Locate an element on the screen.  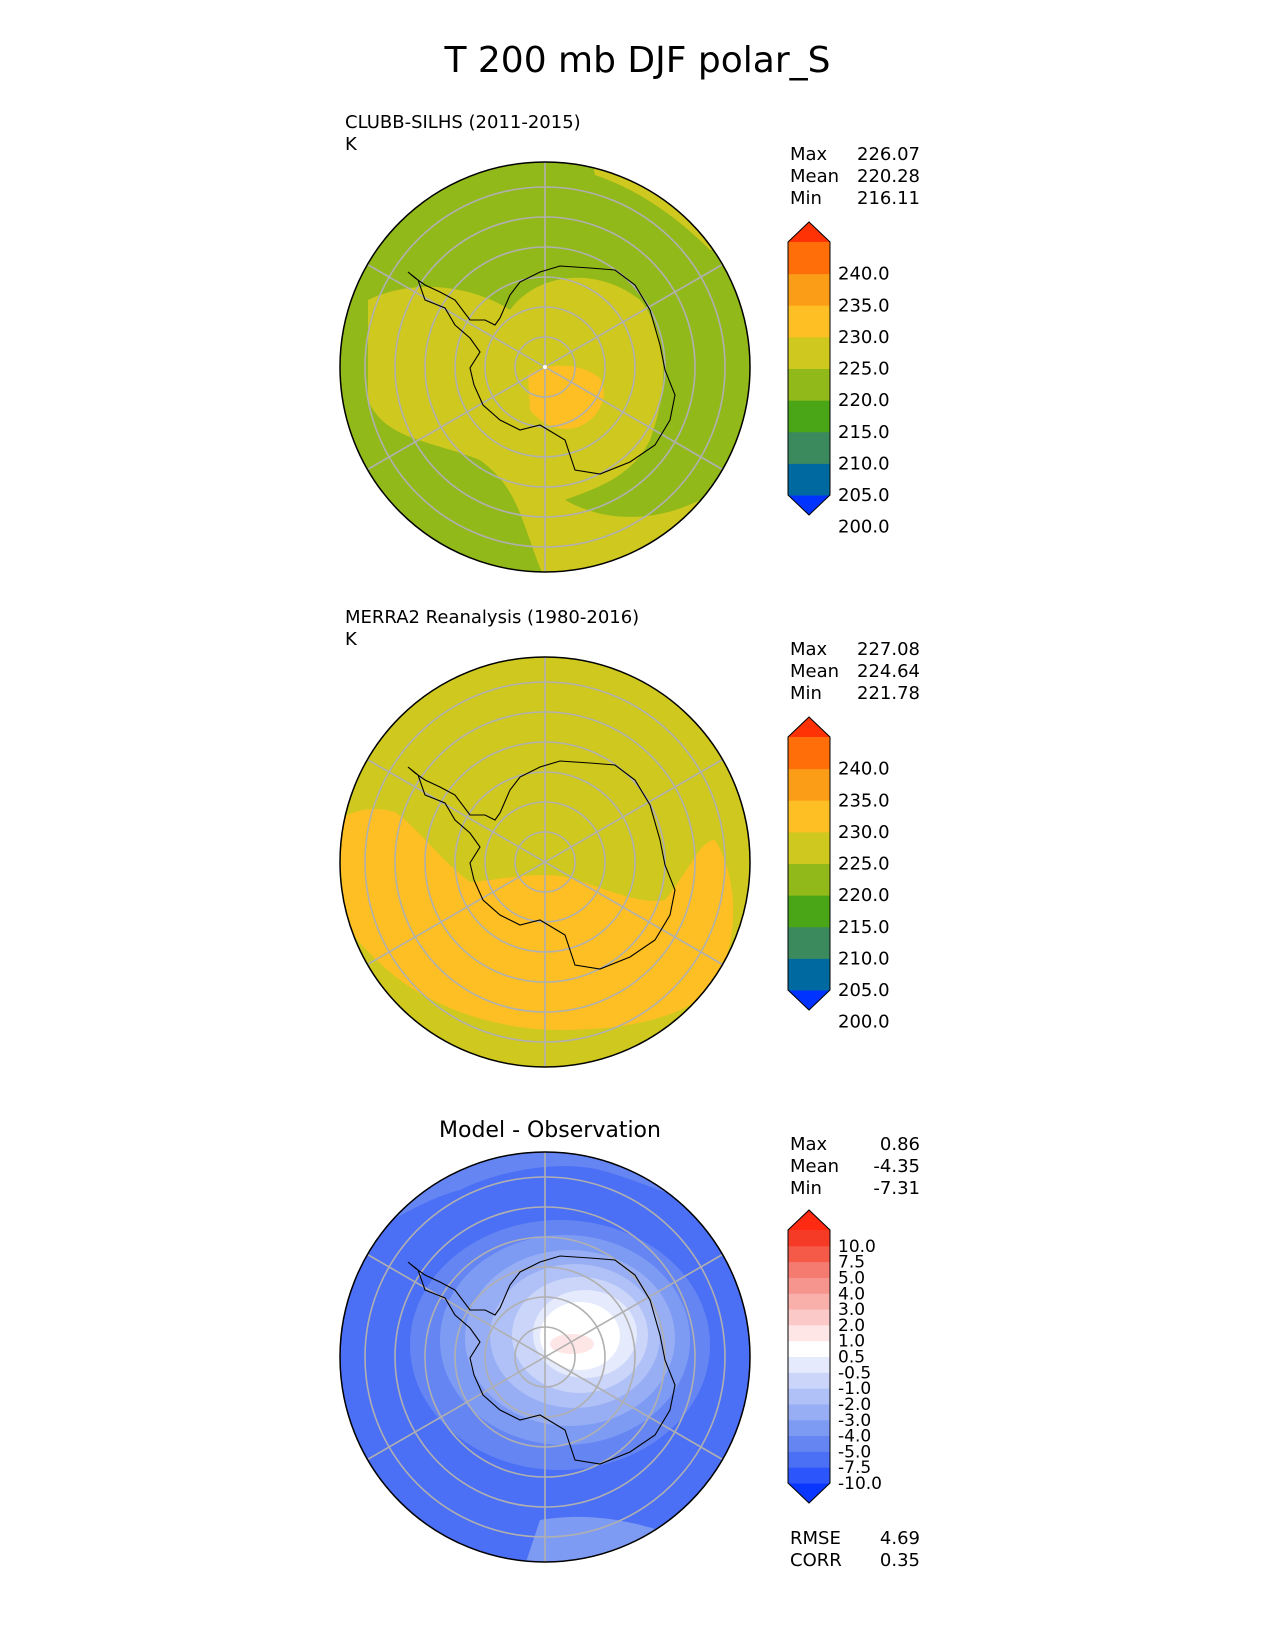
colorbar-tick-label: -4.0 is located at coordinates (854, 1437).